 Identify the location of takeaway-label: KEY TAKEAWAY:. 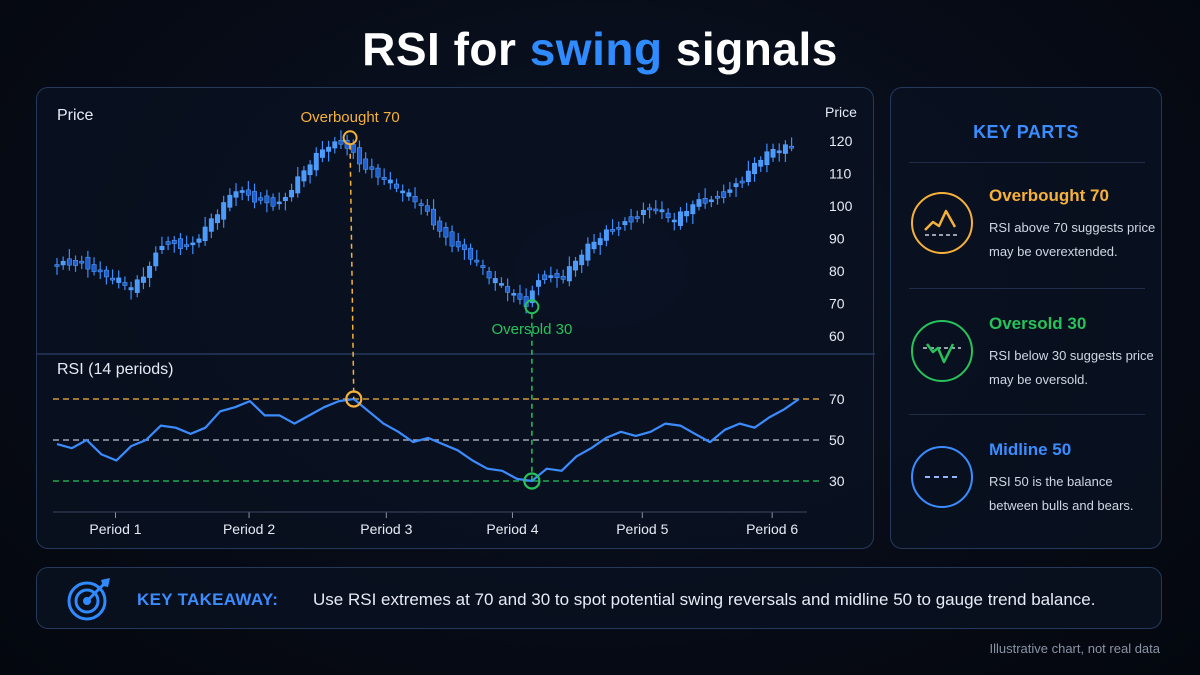
(208, 599).